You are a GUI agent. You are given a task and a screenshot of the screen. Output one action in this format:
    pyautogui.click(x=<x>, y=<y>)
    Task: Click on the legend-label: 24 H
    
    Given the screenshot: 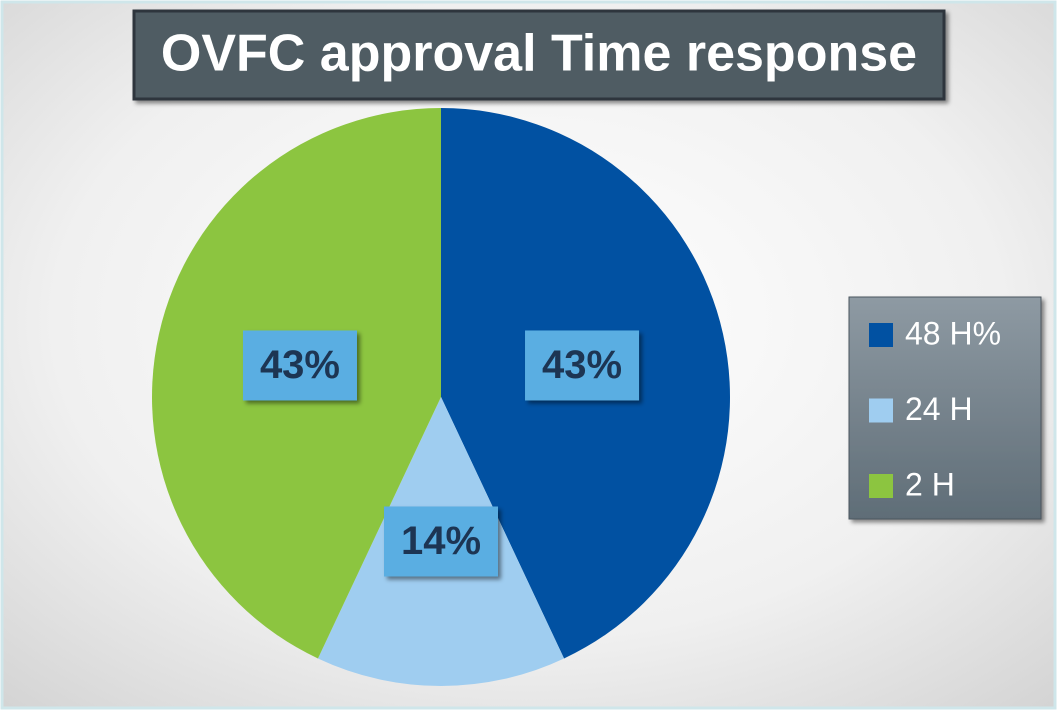 What is the action you would take?
    pyautogui.click(x=939, y=409)
    